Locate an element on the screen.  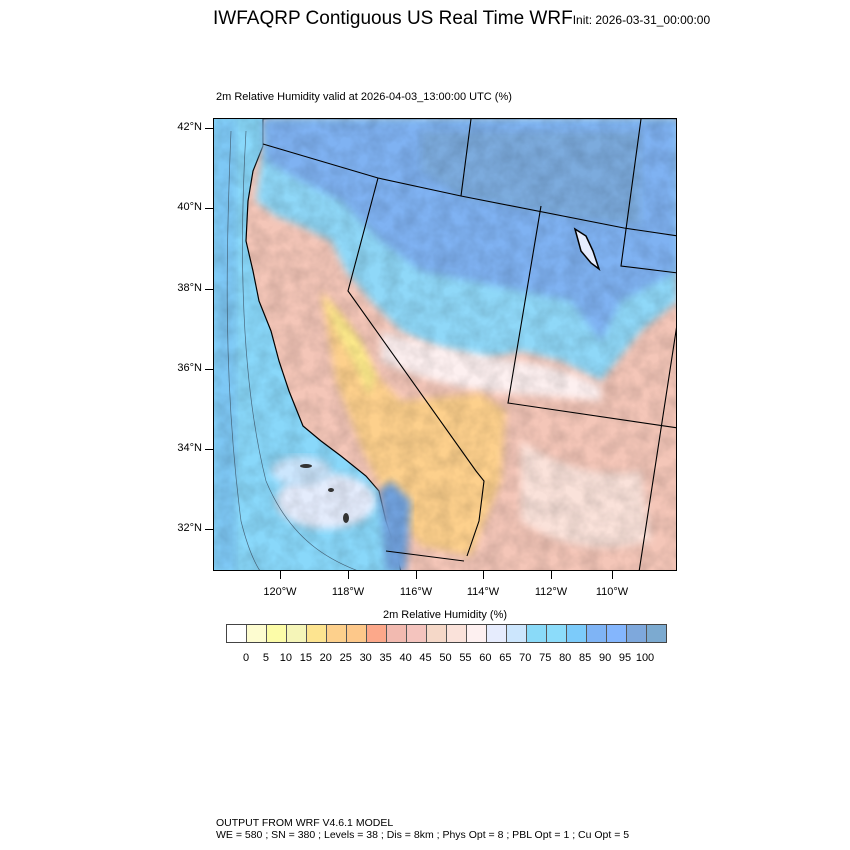
colorbar-label: 40 is located at coordinates (405, 658).